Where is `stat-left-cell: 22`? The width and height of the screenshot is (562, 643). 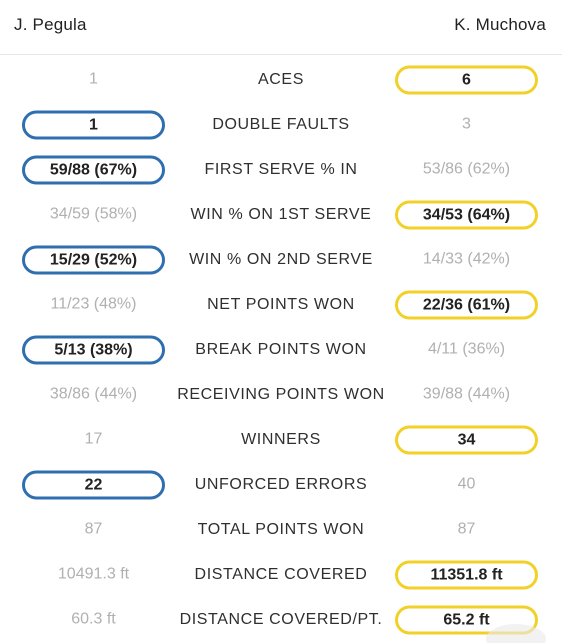
stat-left-cell: 22 is located at coordinates (93, 484).